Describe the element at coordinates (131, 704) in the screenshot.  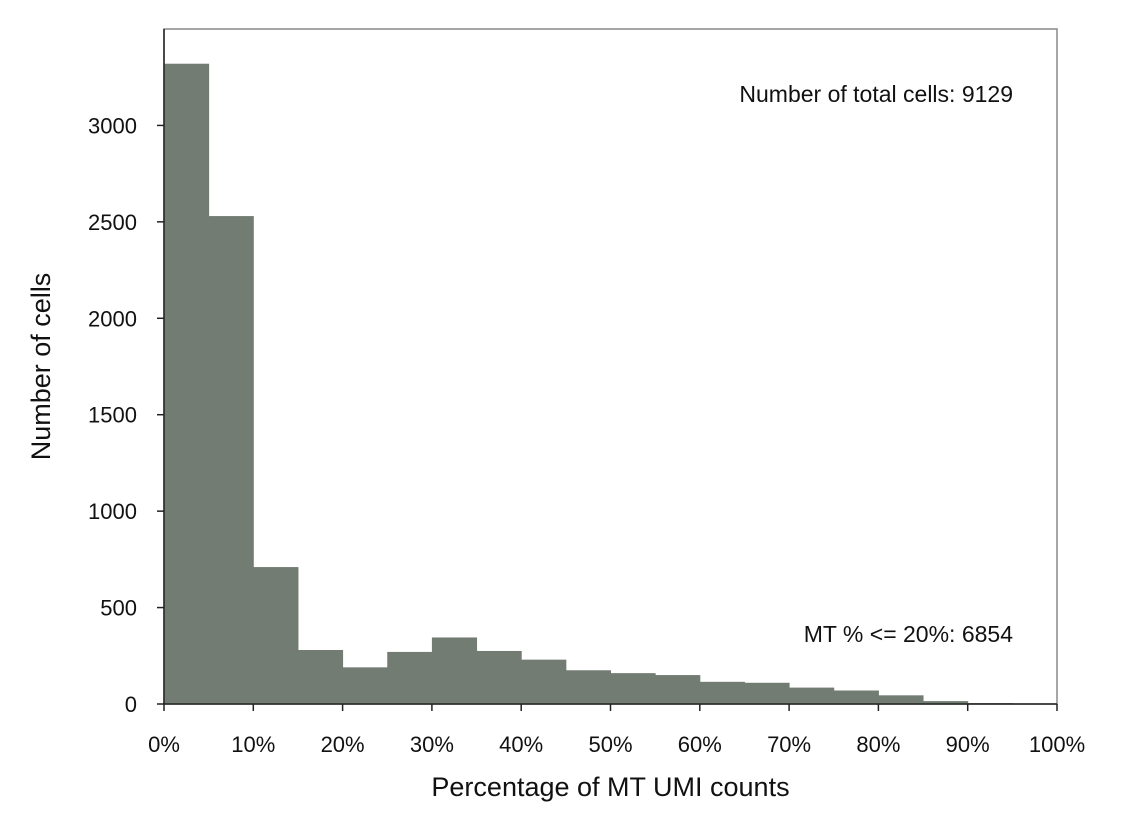
I see `y-tick-label: 0` at that location.